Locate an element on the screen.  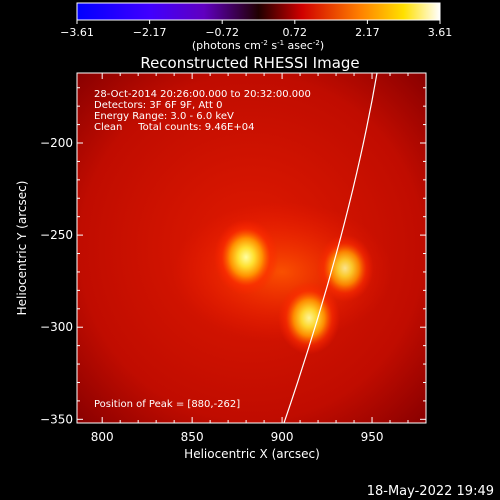
colorbar-gradient is located at coordinates (258, 11).